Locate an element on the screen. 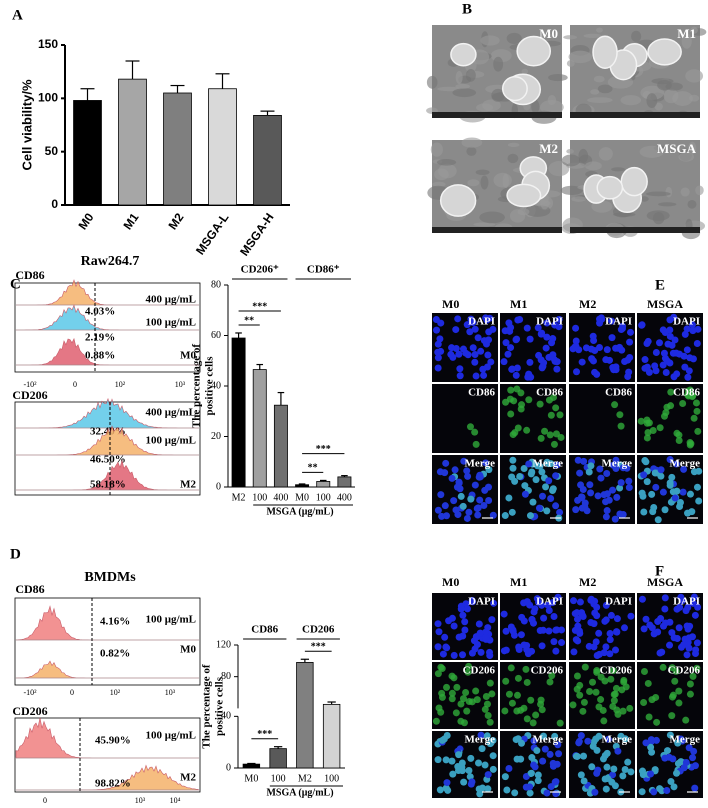 This screenshot has width=708, height=808. sem-label: M1 is located at coordinates (686, 33).